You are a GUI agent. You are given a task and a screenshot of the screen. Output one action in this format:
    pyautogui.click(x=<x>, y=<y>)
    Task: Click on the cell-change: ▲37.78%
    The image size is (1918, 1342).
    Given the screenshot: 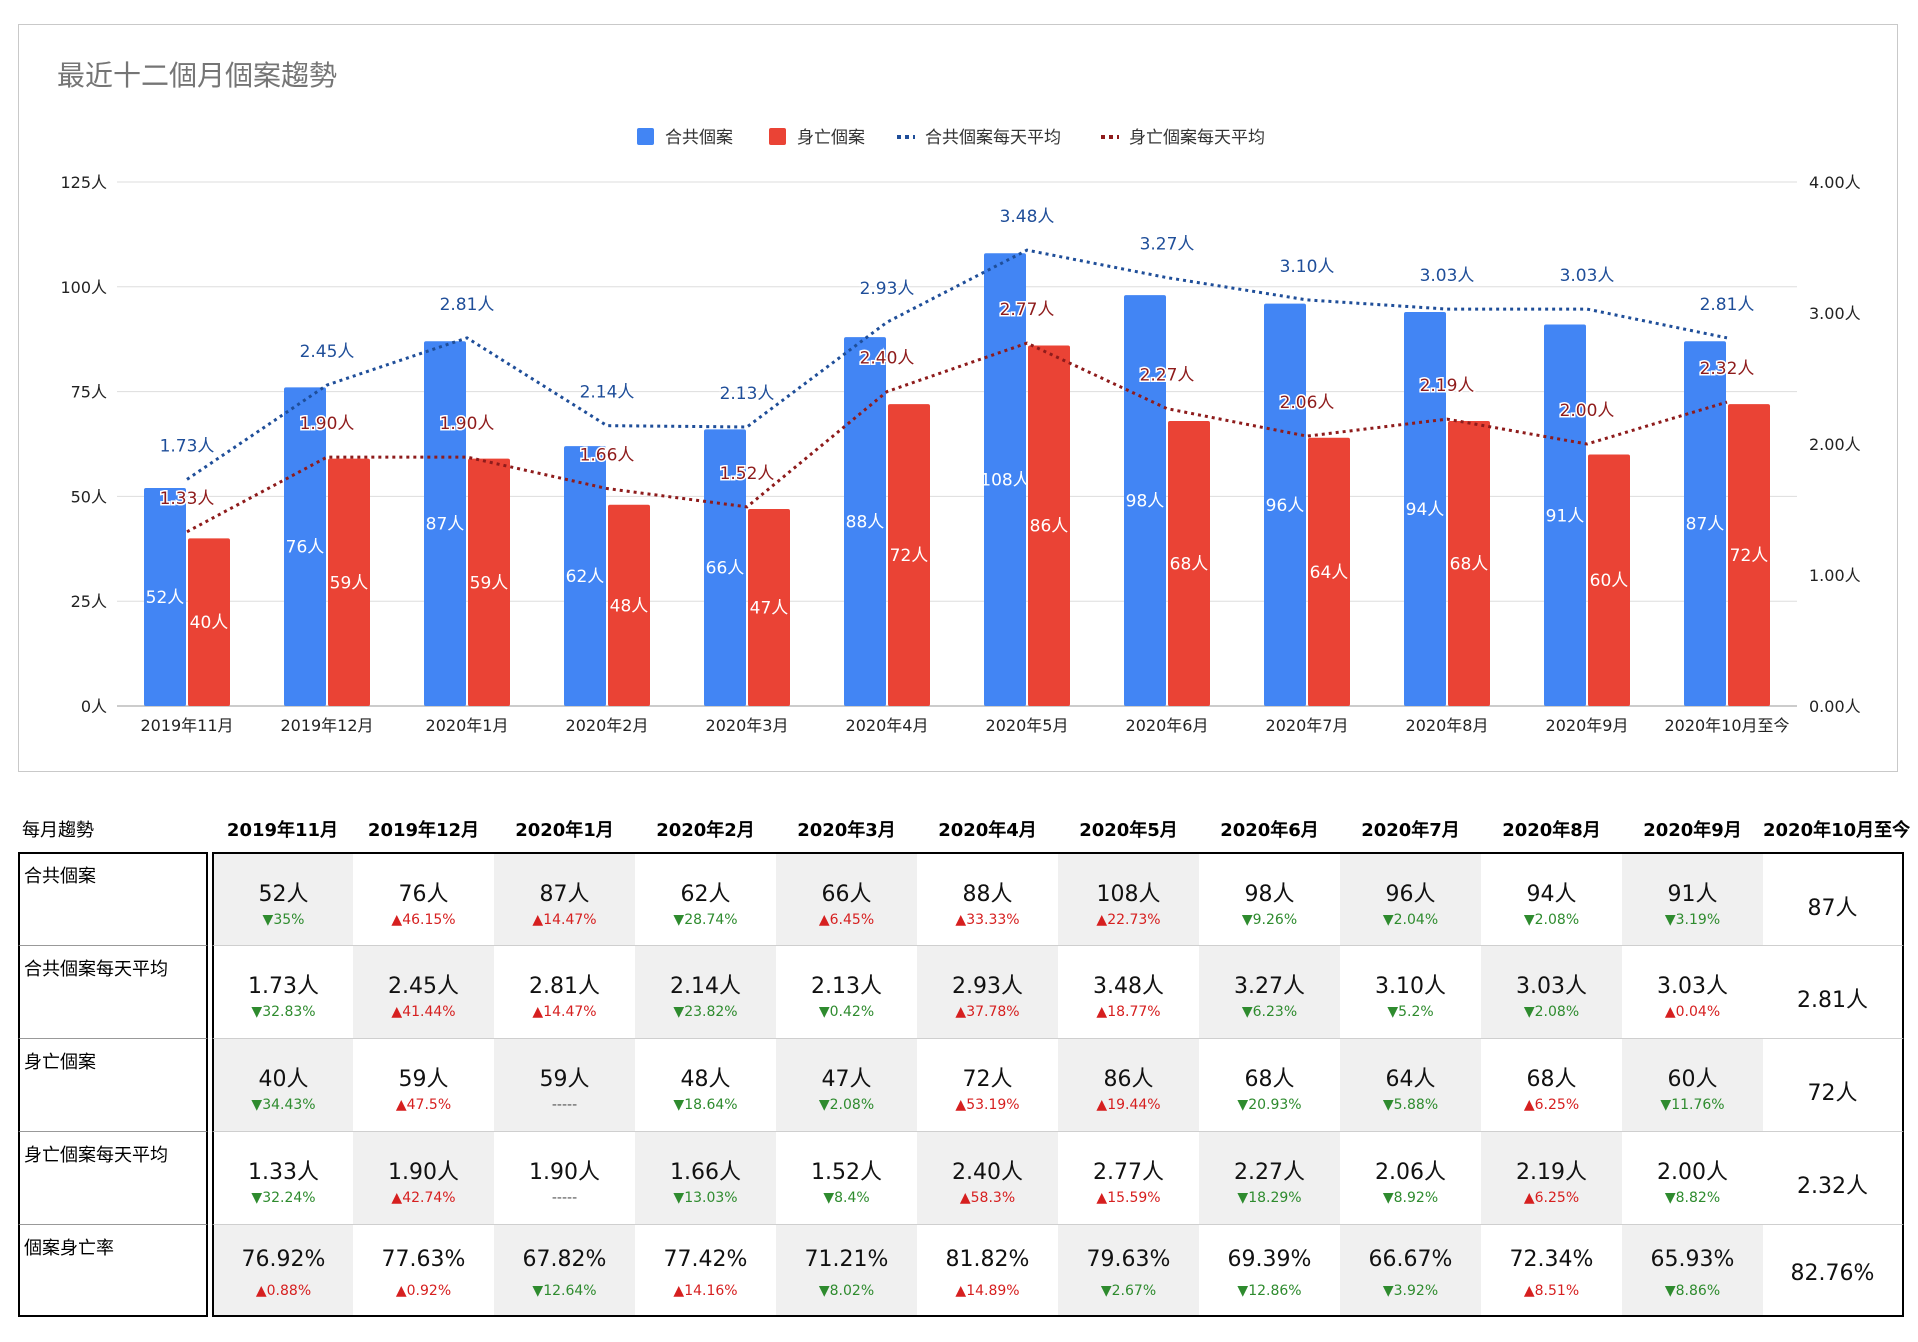 What is the action you would take?
    pyautogui.click(x=987, y=1012)
    